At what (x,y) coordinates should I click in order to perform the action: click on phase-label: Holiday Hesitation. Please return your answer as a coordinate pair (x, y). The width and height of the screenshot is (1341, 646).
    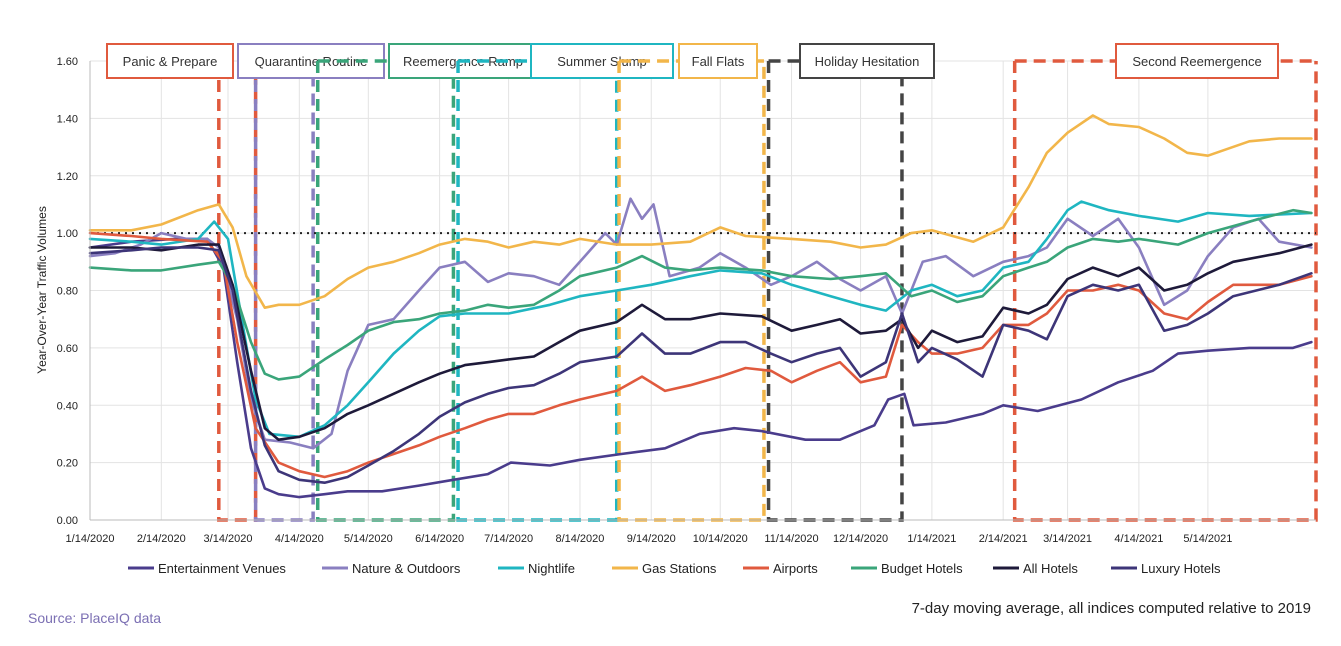
    Looking at the image, I should click on (867, 61).